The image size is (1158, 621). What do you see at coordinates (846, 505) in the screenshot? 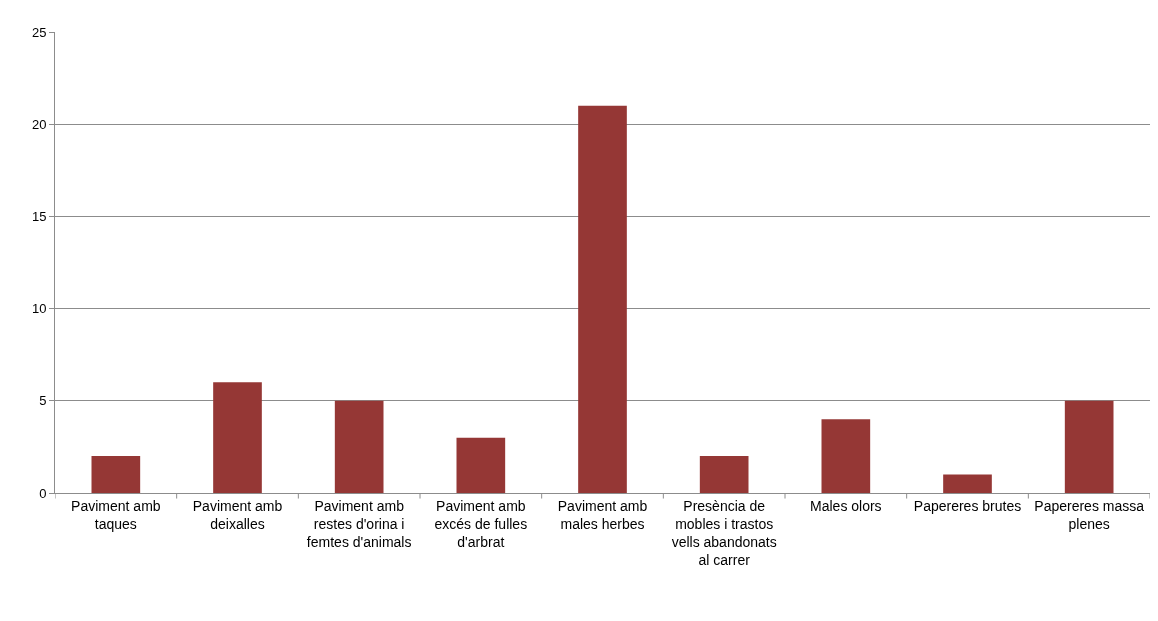
I see `x-tick-label: Males olors` at bounding box center [846, 505].